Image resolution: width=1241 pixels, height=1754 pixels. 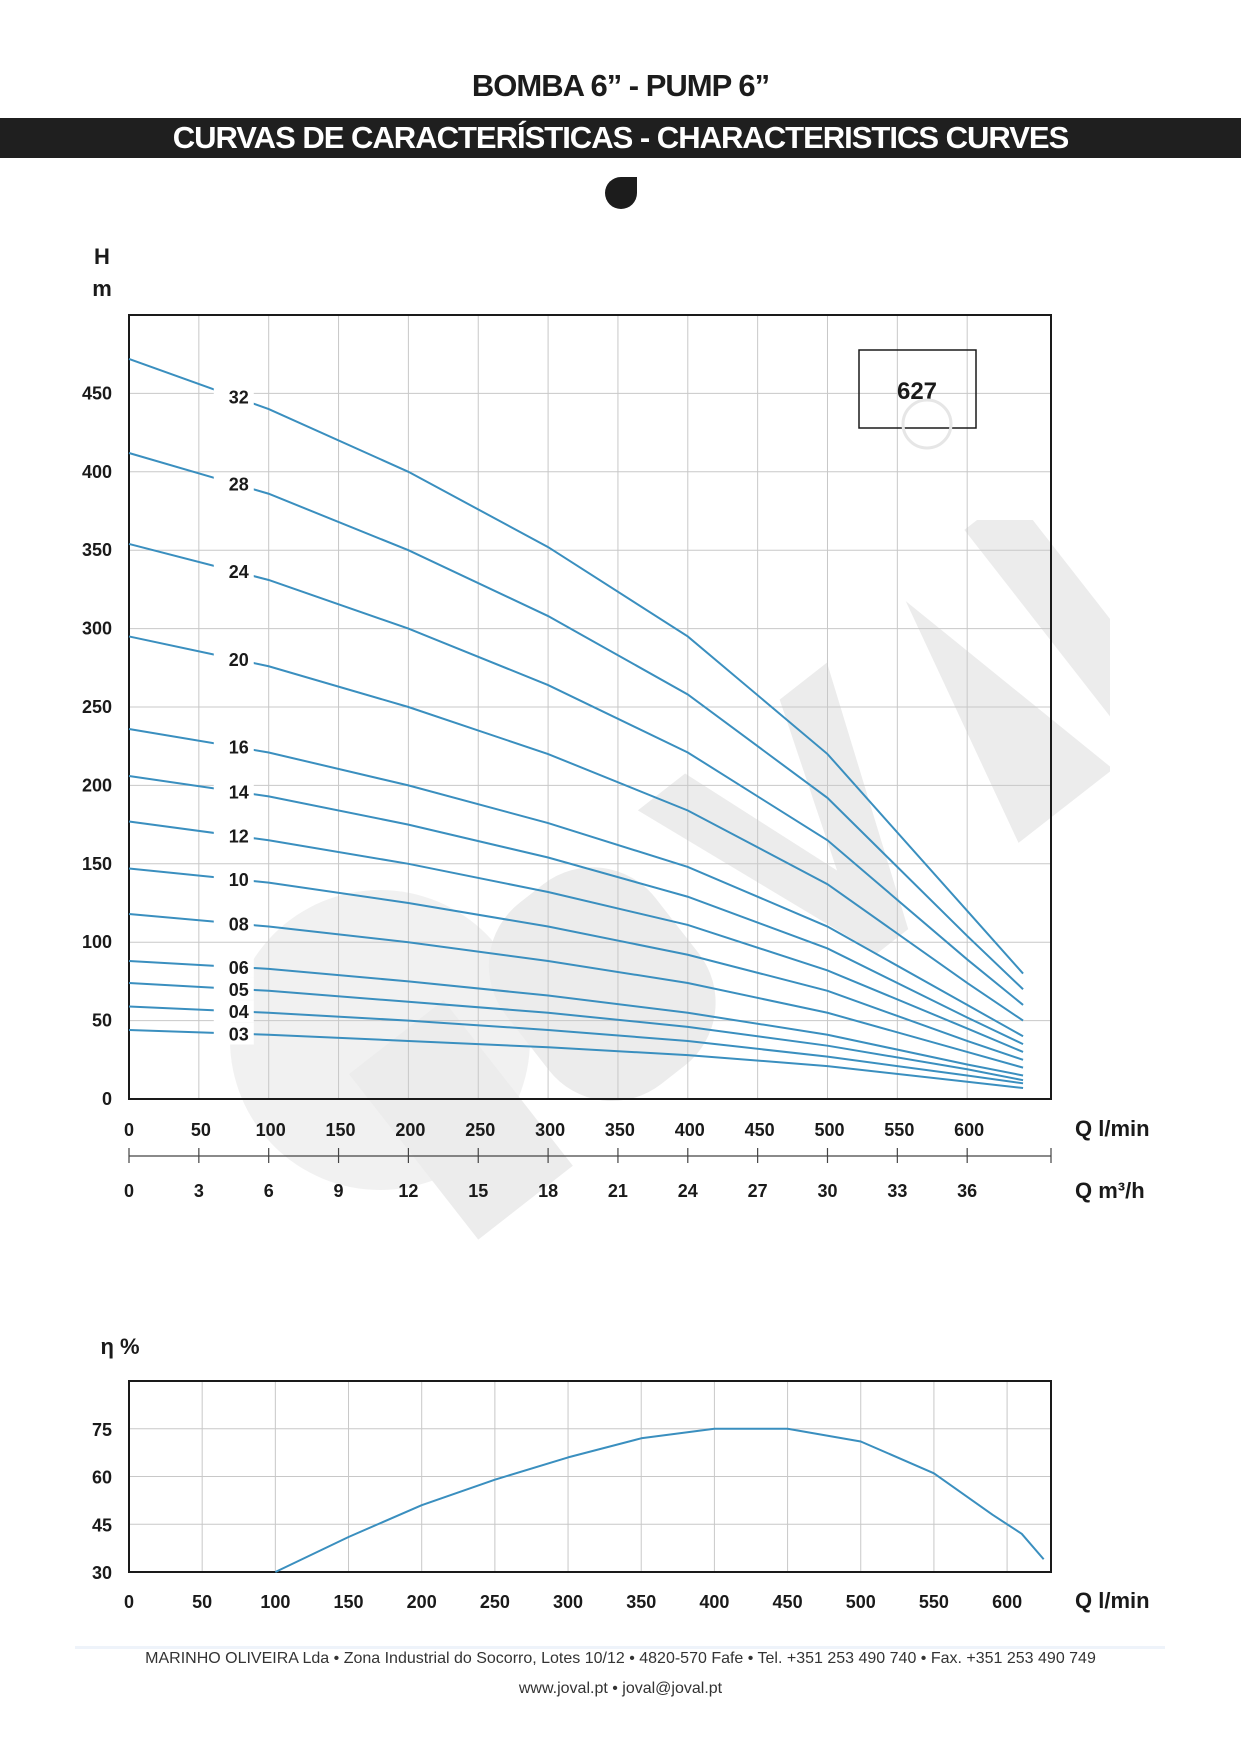 I want to click on x2-tick-label: 24, so click(x=688, y=1191).